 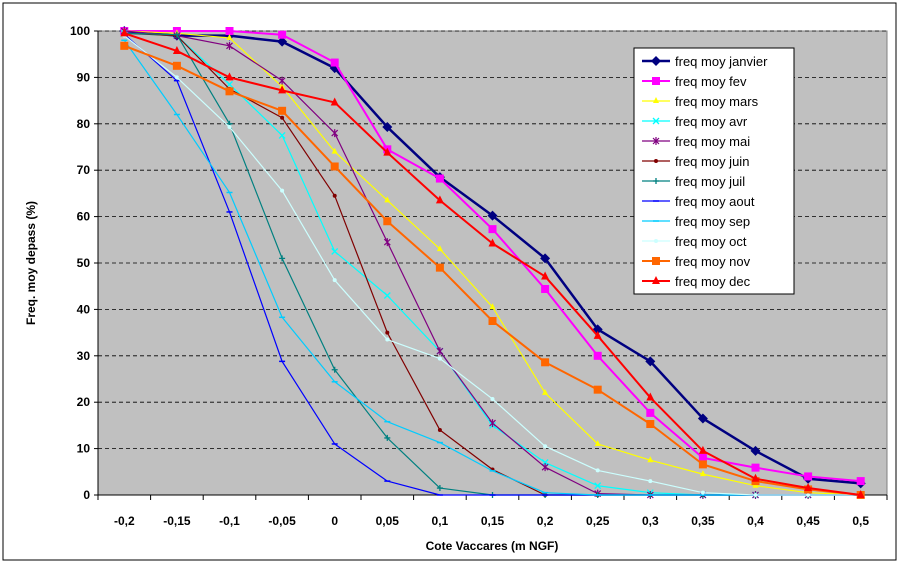 I want to click on x-tick-label: 0,5, so click(x=860, y=521).